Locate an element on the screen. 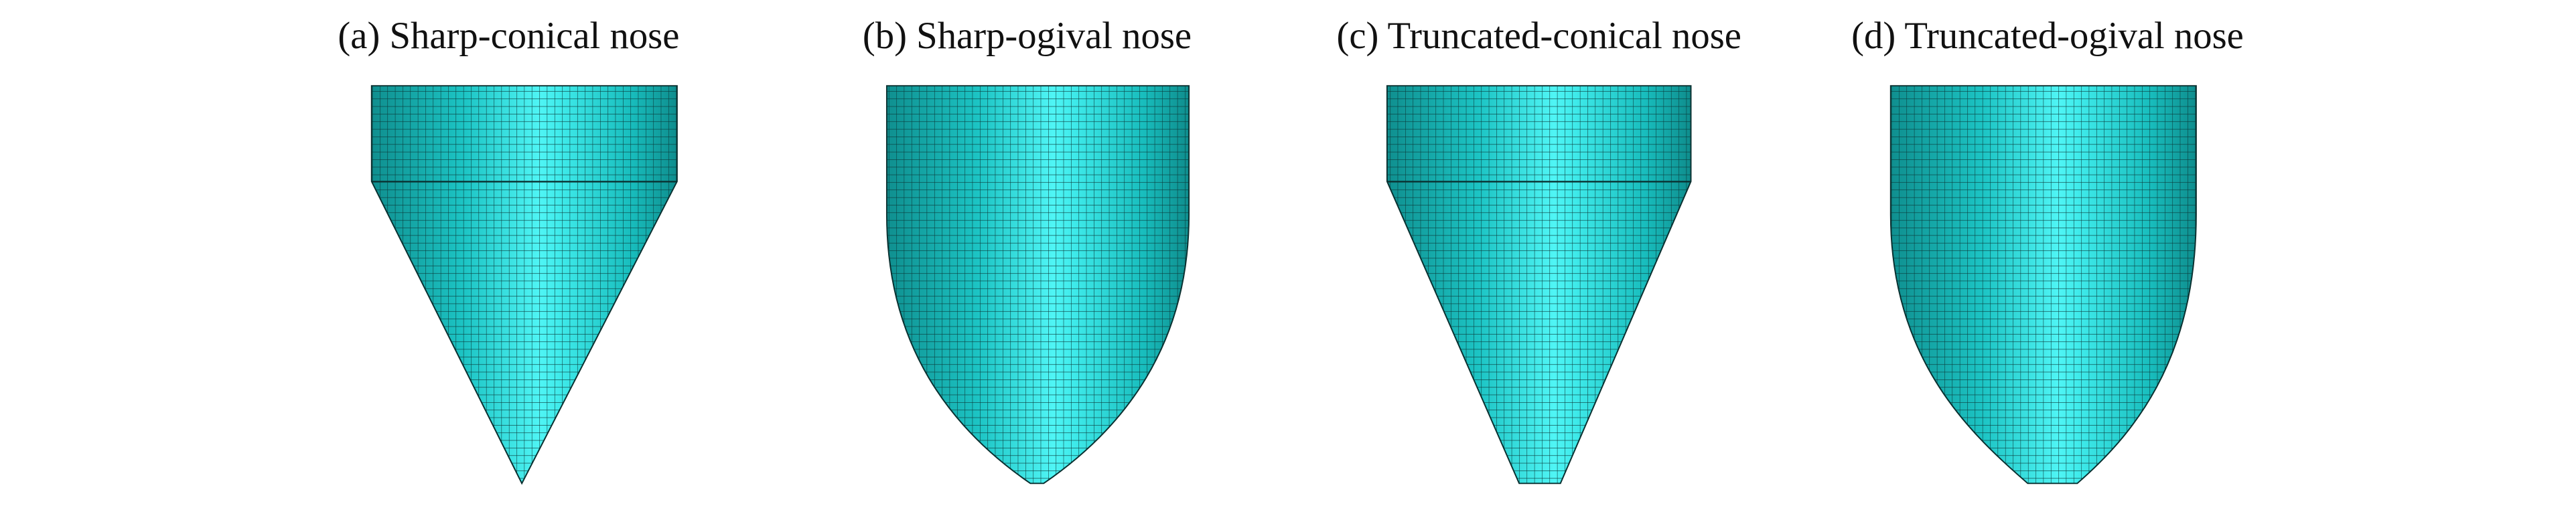  projectile-d is located at coordinates (2043, 285).